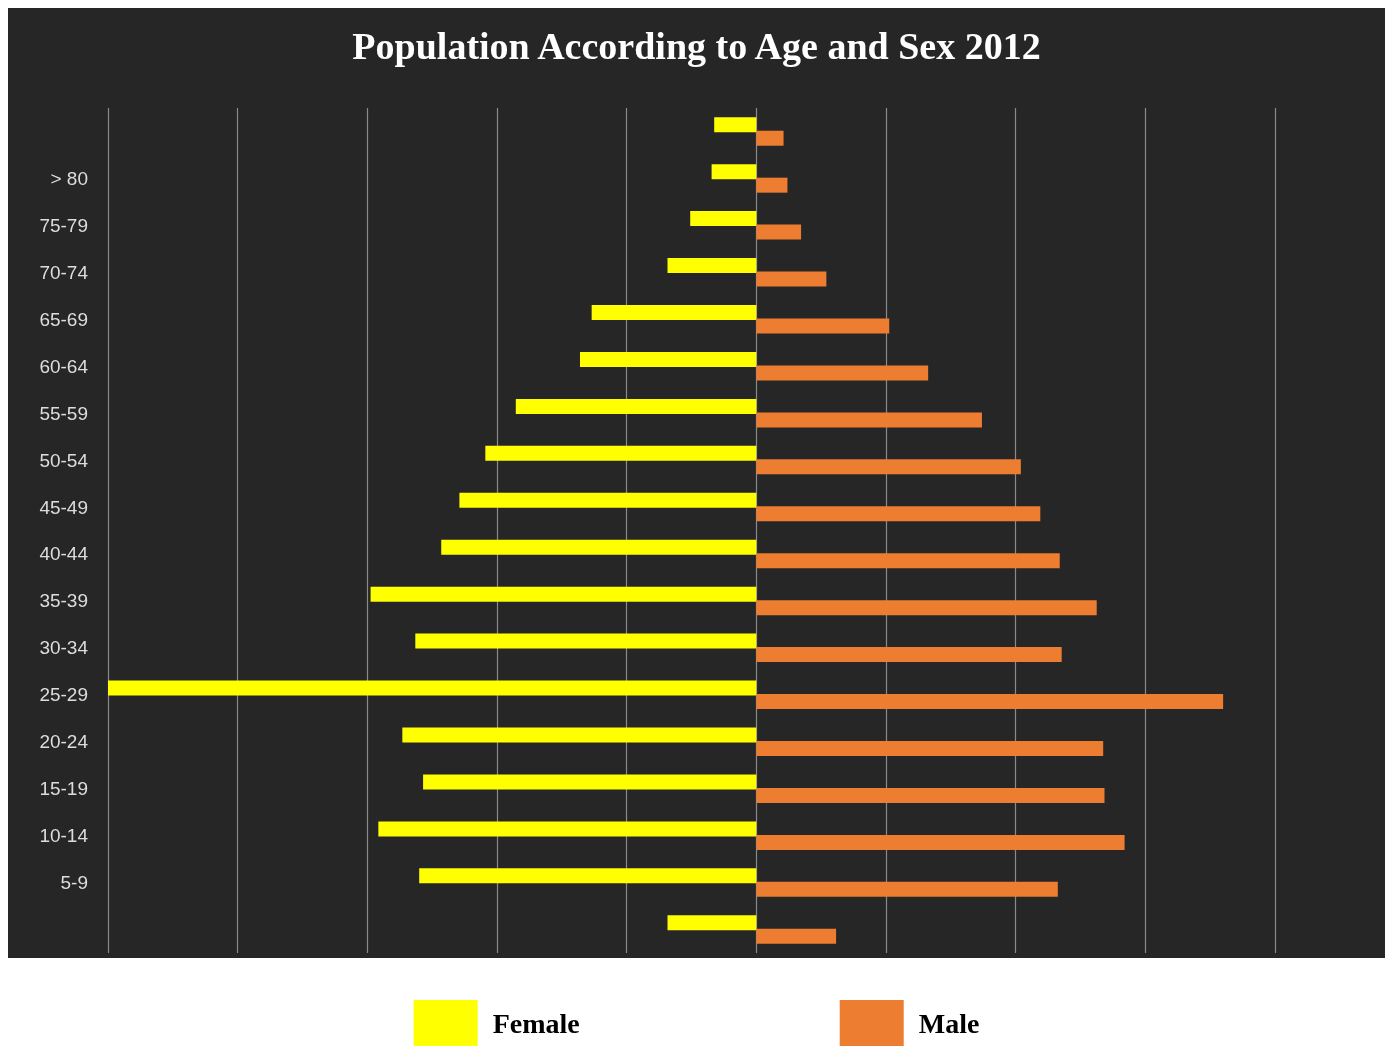 The height and width of the screenshot is (1061, 1391). What do you see at coordinates (74, 883) in the screenshot?
I see `y-tick-label: 5-9` at bounding box center [74, 883].